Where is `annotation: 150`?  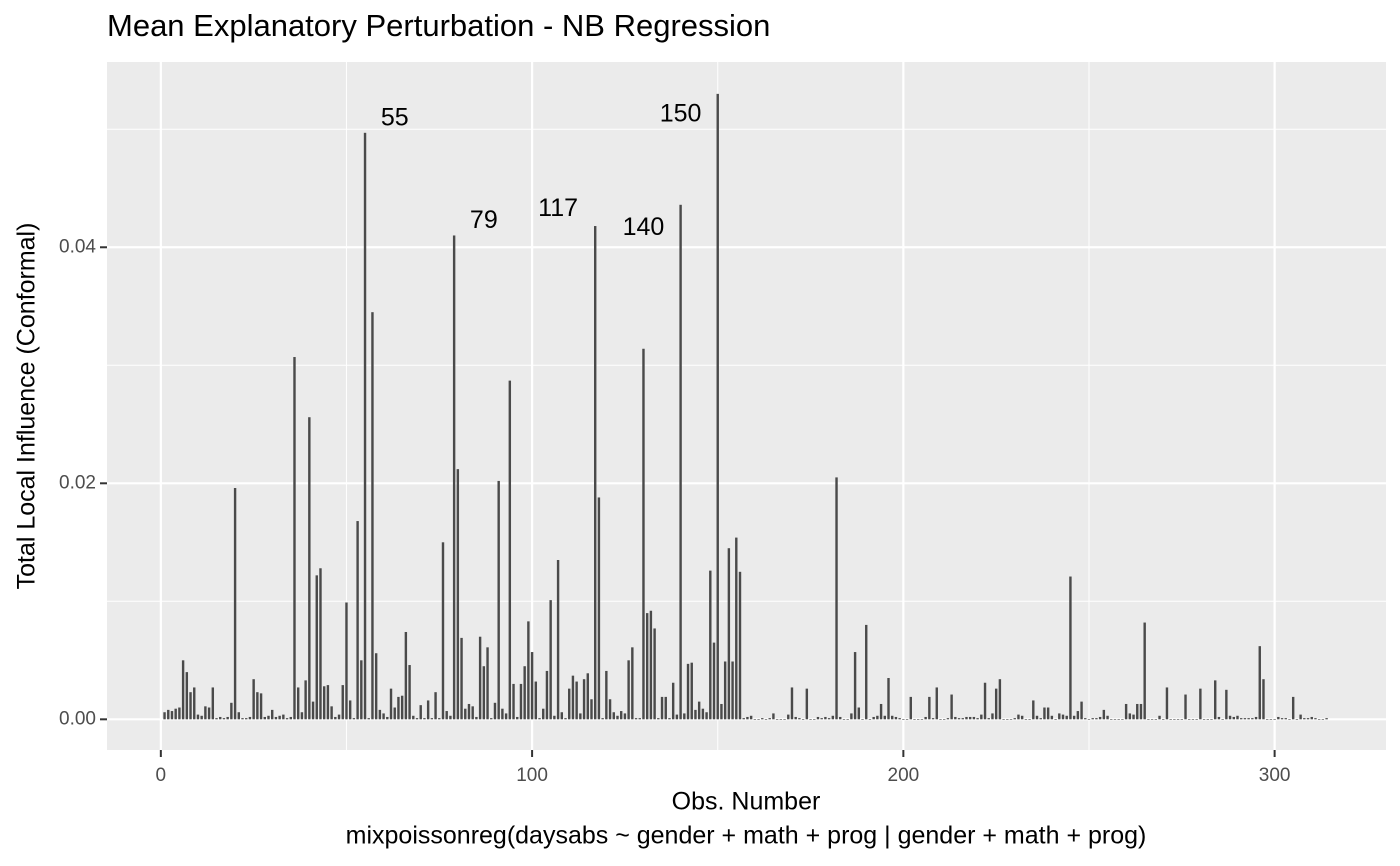 annotation: 150 is located at coordinates (681, 114).